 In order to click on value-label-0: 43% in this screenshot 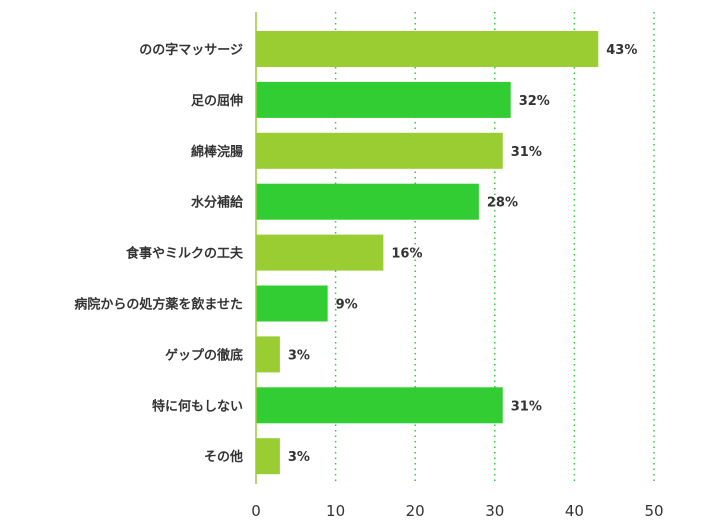, I will do `click(621, 50)`.